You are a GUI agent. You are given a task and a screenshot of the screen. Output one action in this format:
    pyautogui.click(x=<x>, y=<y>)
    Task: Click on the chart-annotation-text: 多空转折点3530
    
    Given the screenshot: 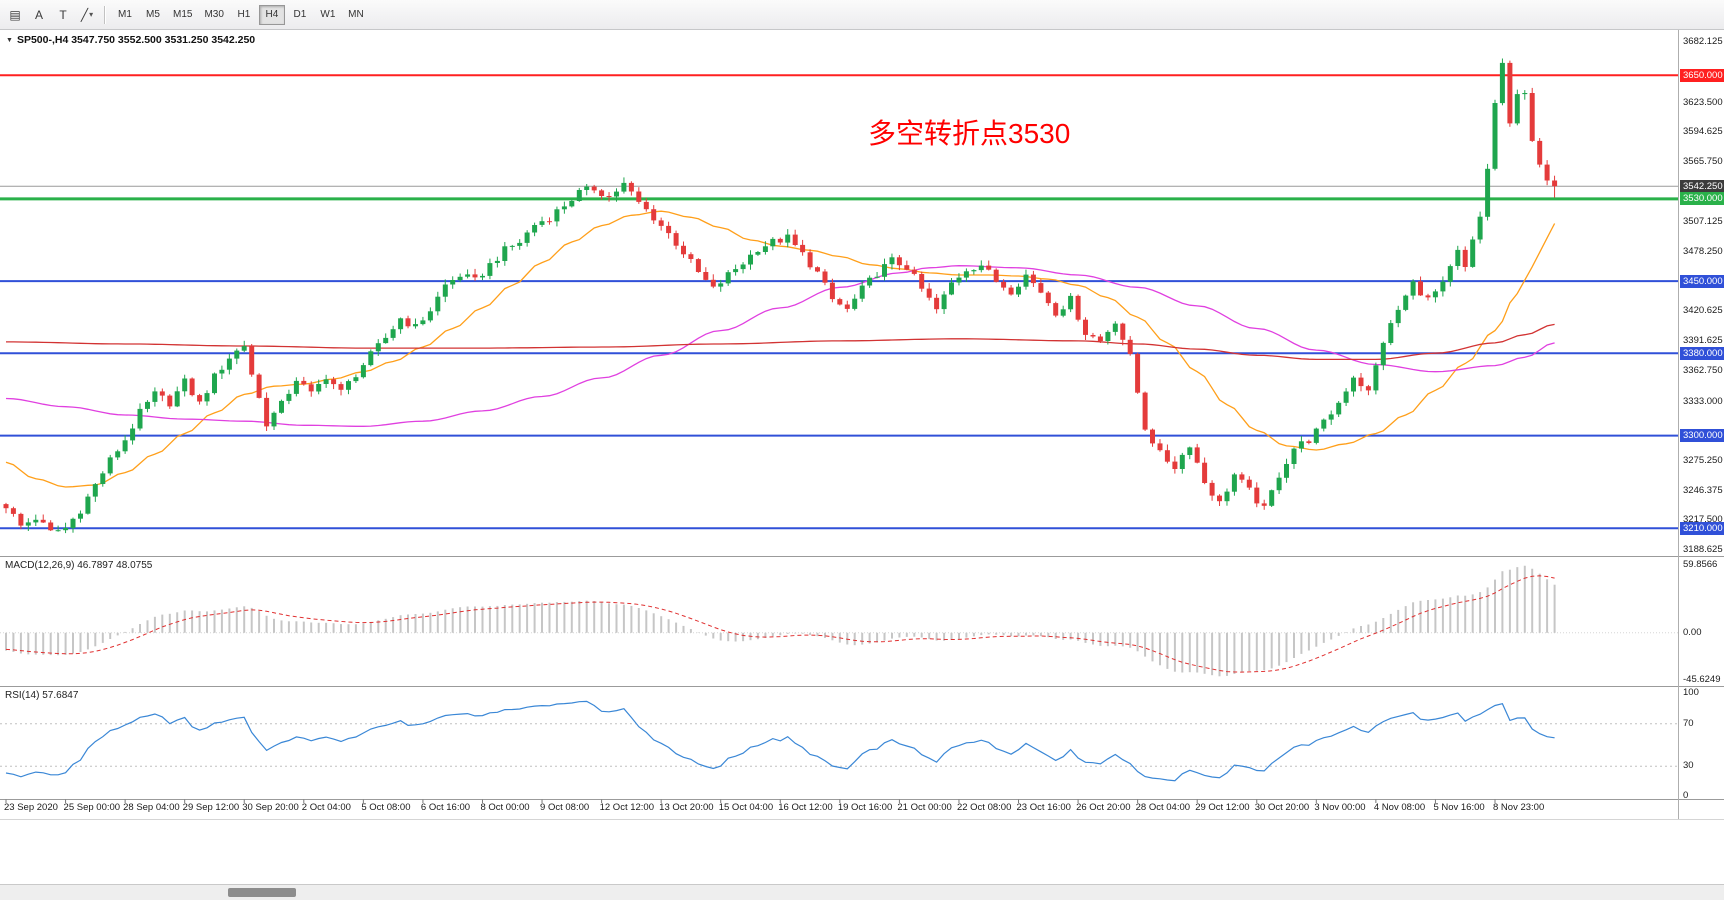 What is the action you would take?
    pyautogui.click(x=969, y=133)
    